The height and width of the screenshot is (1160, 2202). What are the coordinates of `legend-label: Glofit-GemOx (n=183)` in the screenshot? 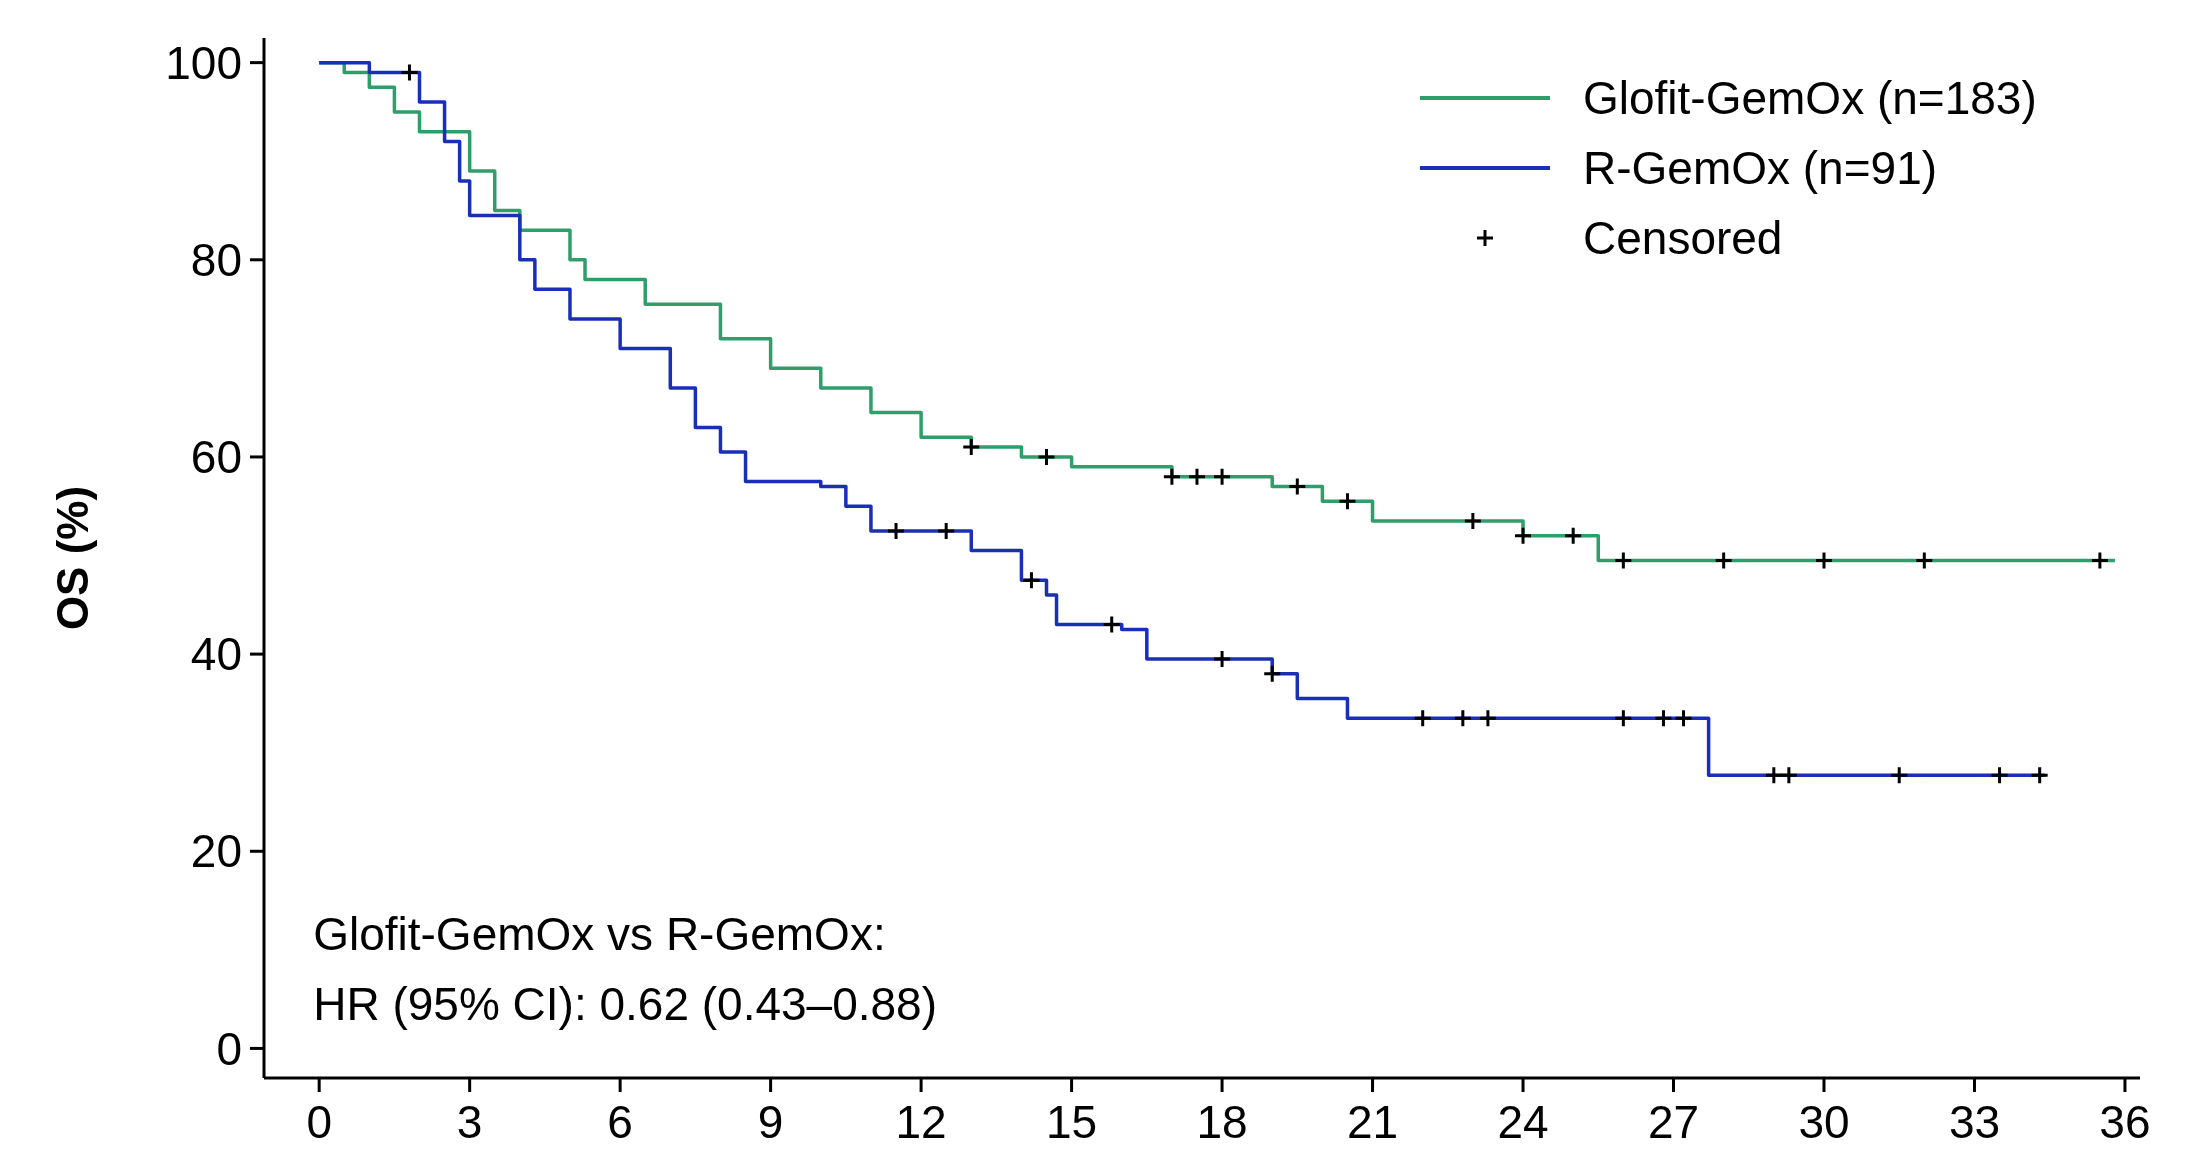 It's located at (1810, 98).